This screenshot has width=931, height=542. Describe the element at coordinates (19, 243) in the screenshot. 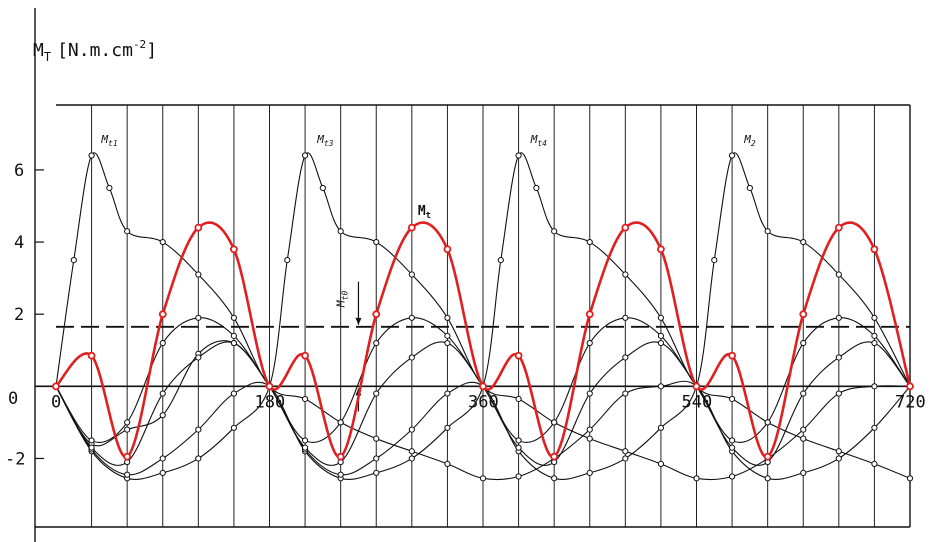

I see `y-tick-label: 4` at that location.